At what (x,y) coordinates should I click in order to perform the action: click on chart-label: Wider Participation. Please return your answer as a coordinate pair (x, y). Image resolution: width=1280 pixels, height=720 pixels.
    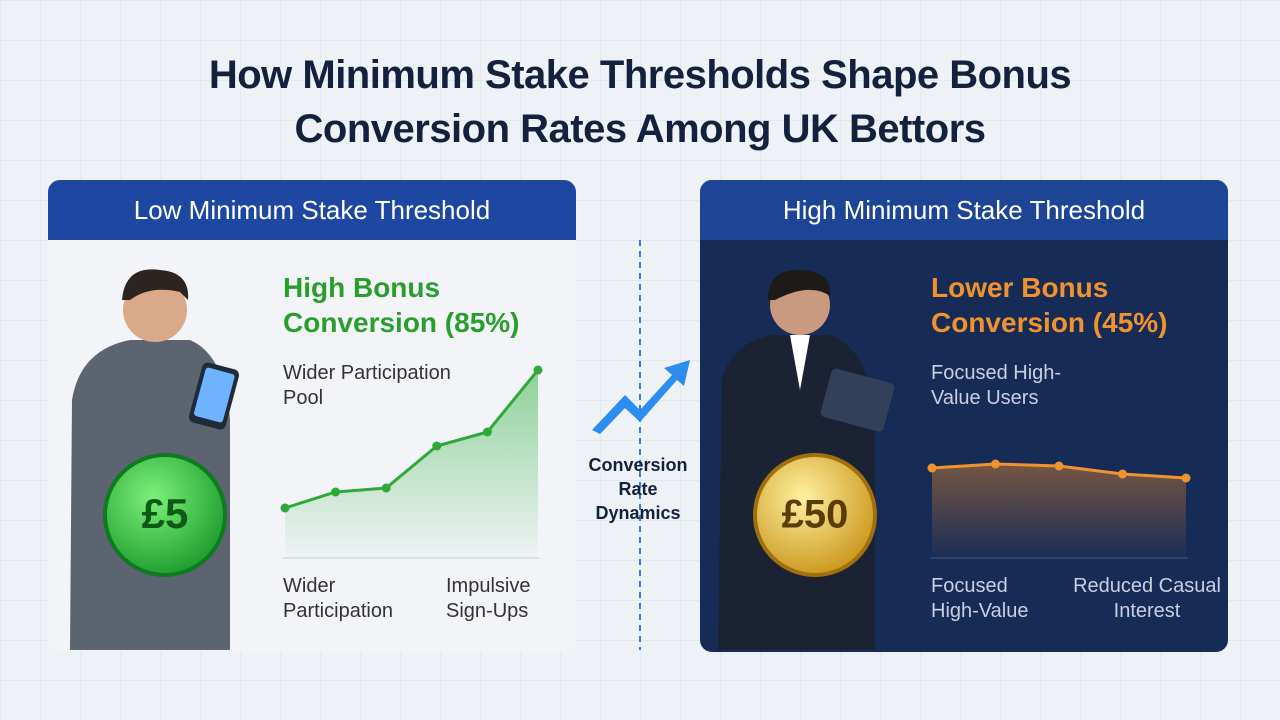
    Looking at the image, I should click on (338, 598).